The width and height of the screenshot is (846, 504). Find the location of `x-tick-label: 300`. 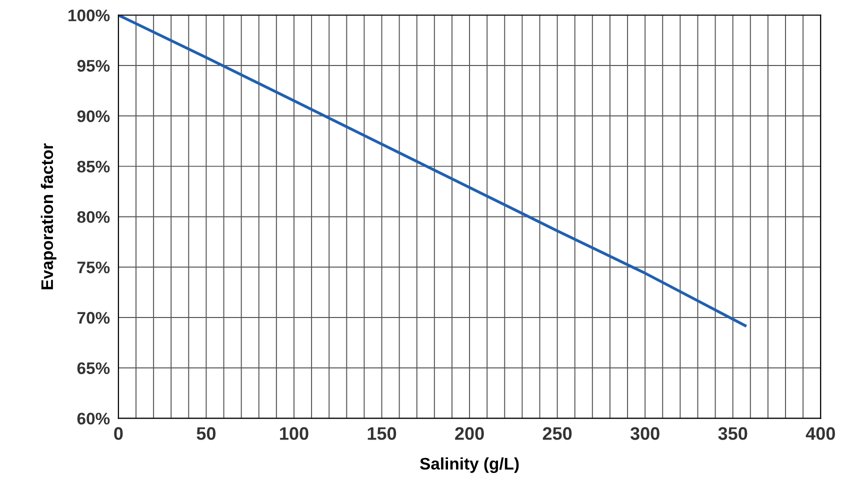

x-tick-label: 300 is located at coordinates (645, 433).